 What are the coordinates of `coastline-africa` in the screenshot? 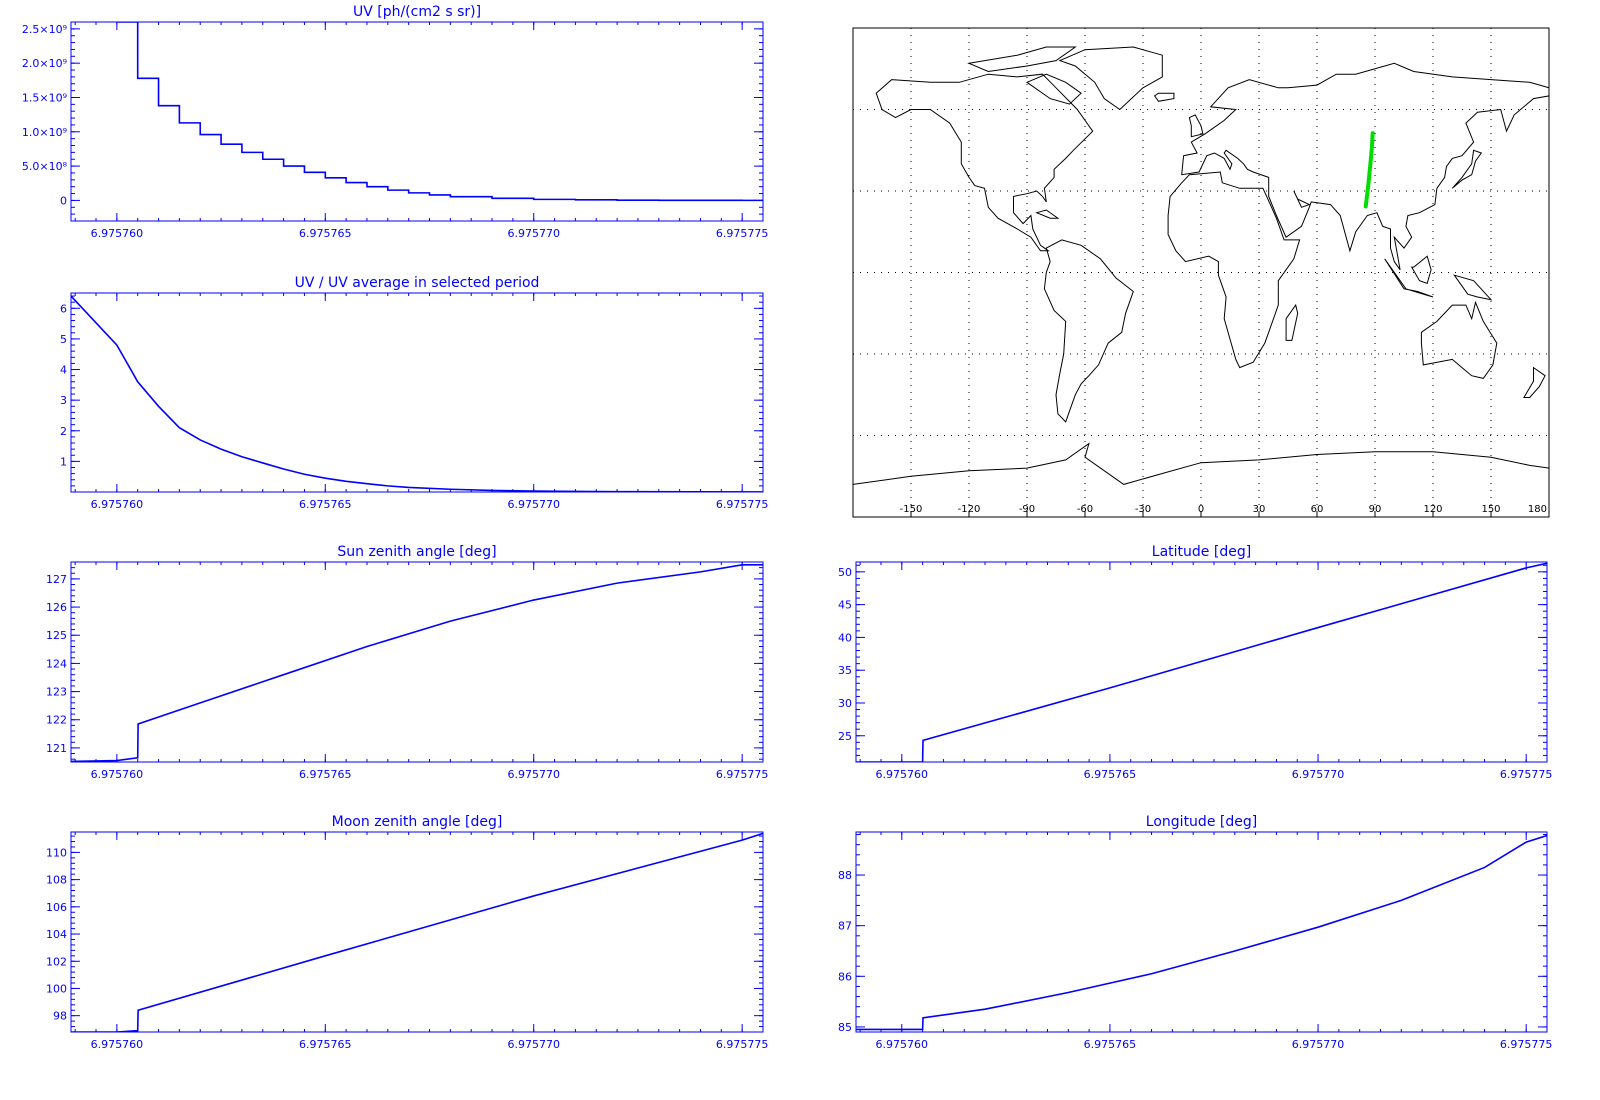 It's located at (1234, 270).